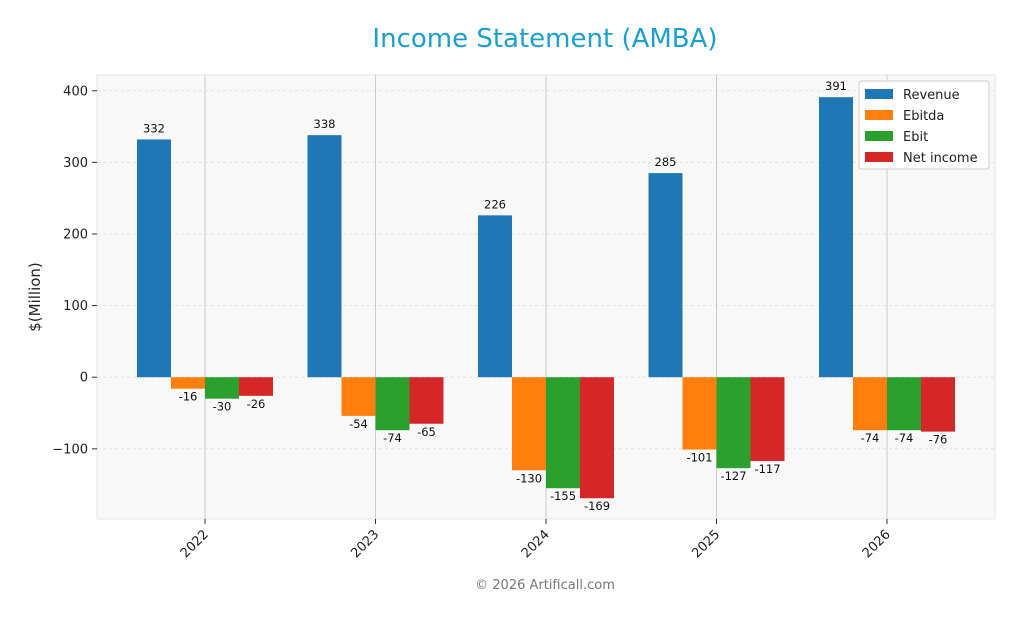 The width and height of the screenshot is (1019, 617). Describe the element at coordinates (365, 544) in the screenshot. I see `x-tick-label: 2023` at that location.